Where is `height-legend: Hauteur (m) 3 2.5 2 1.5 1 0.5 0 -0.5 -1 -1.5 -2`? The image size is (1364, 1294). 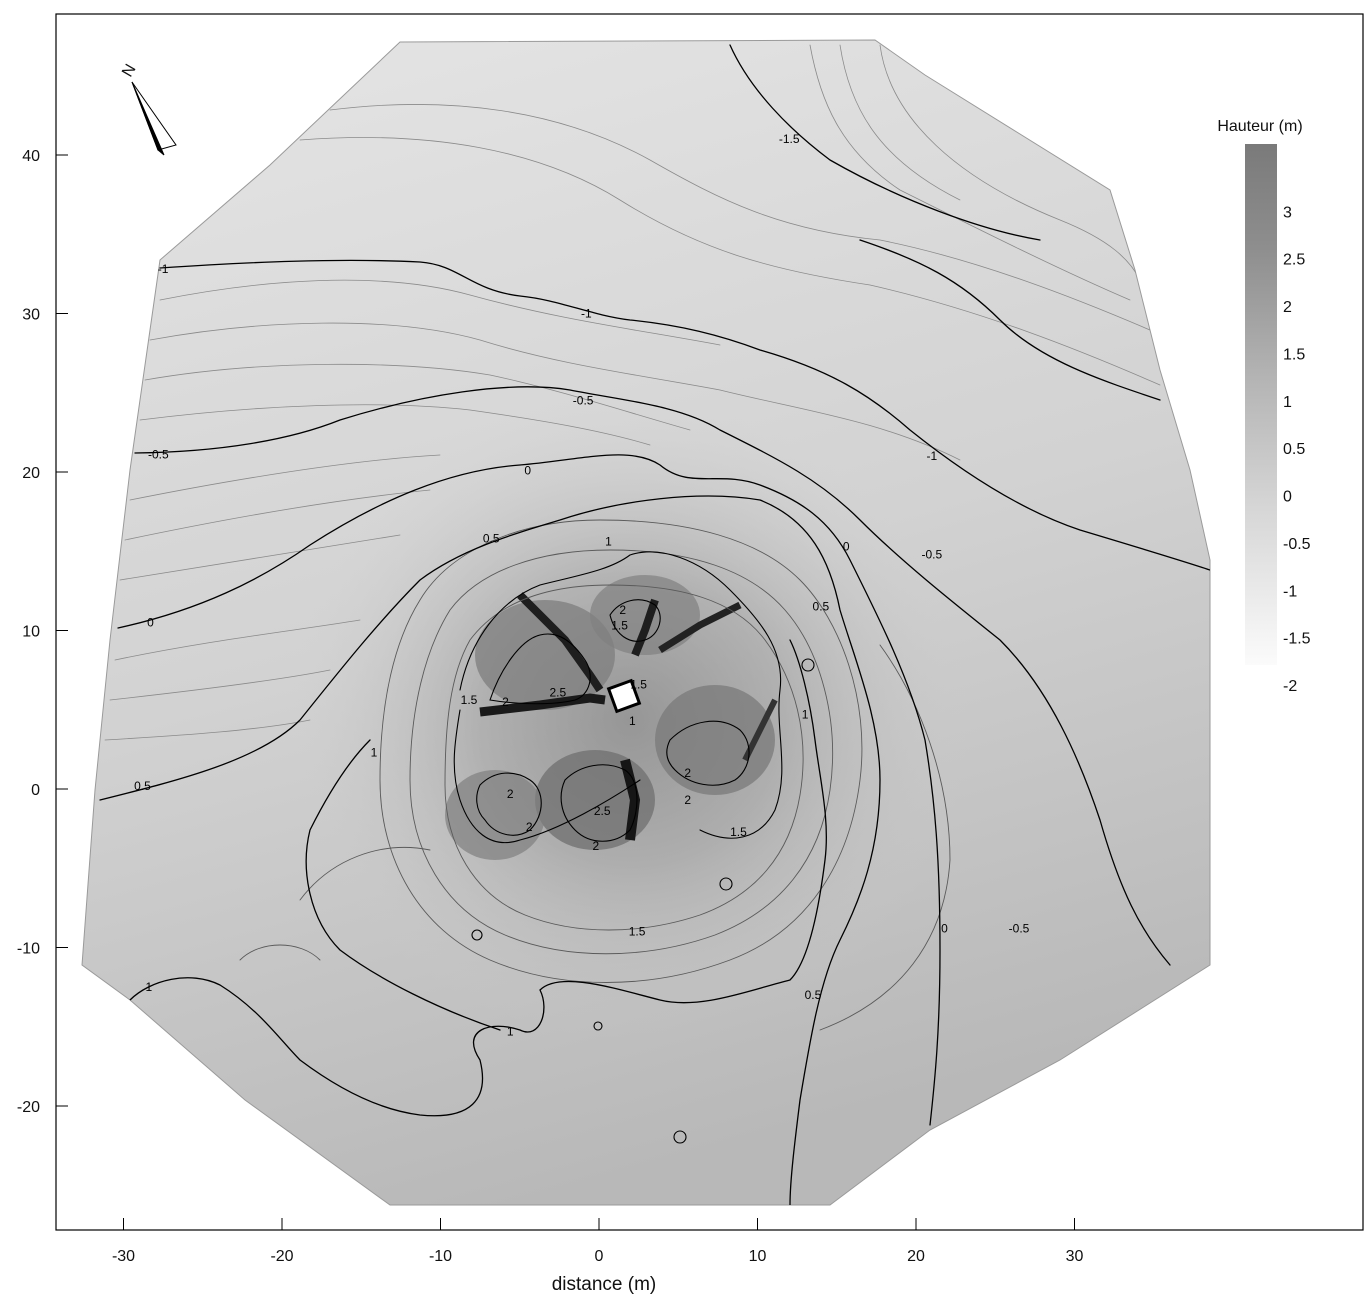 height-legend: Hauteur (m) 3 2.5 2 1.5 1 0.5 0 -0.5 -1 -1.5 -2 is located at coordinates (1263, 406).